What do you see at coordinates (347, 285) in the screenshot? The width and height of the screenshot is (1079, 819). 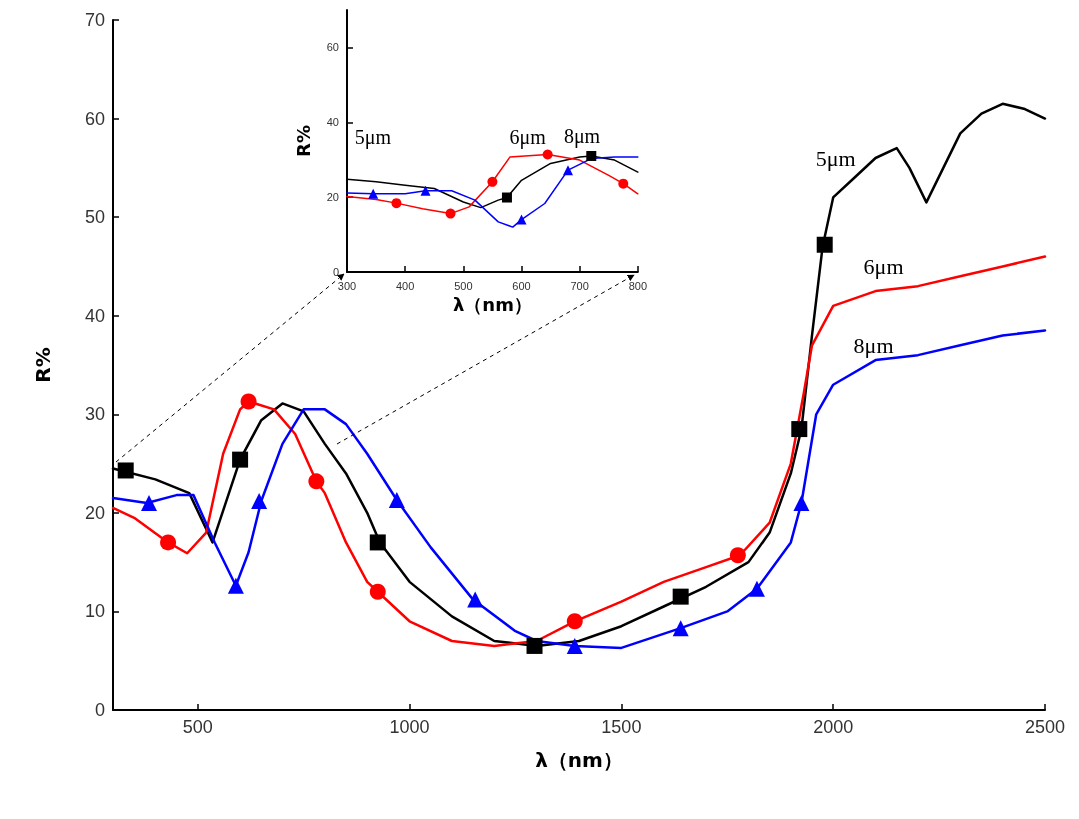 I see `x-tick-label: 300` at bounding box center [347, 285].